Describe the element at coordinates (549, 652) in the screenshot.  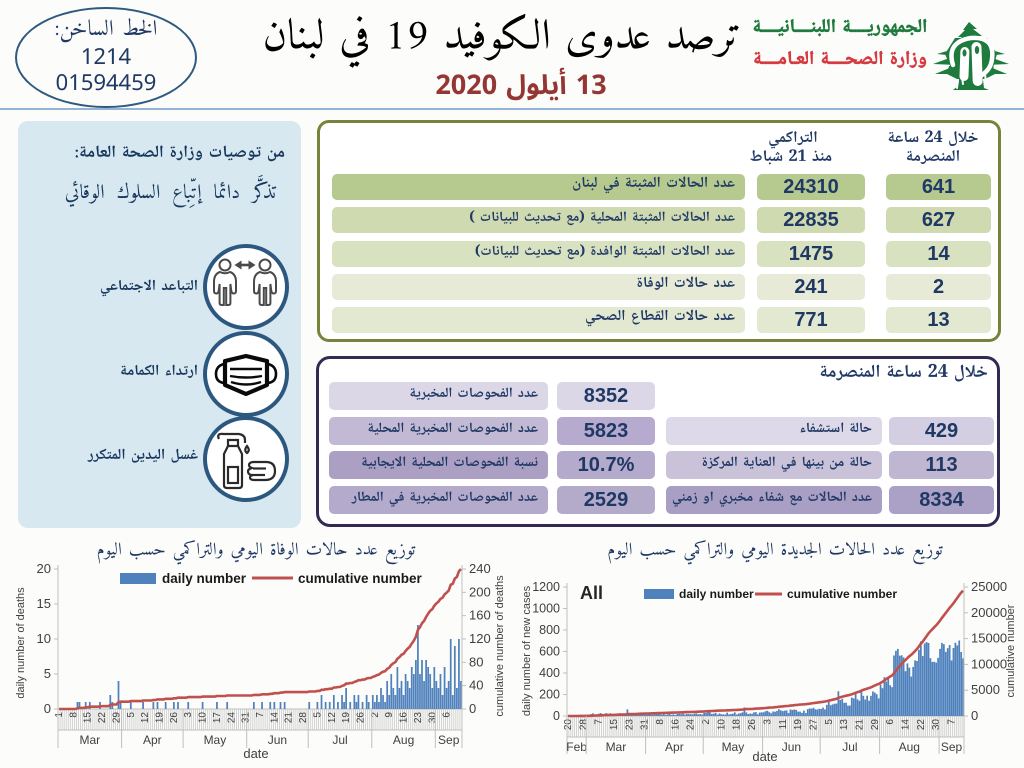
I see `svg-text: 600` at that location.